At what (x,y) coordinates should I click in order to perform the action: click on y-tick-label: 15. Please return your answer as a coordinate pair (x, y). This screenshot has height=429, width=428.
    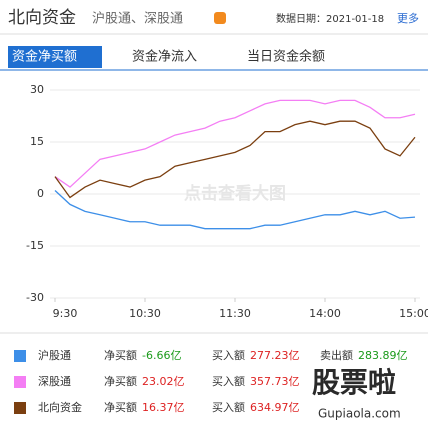
    Looking at the image, I should click on (37, 141).